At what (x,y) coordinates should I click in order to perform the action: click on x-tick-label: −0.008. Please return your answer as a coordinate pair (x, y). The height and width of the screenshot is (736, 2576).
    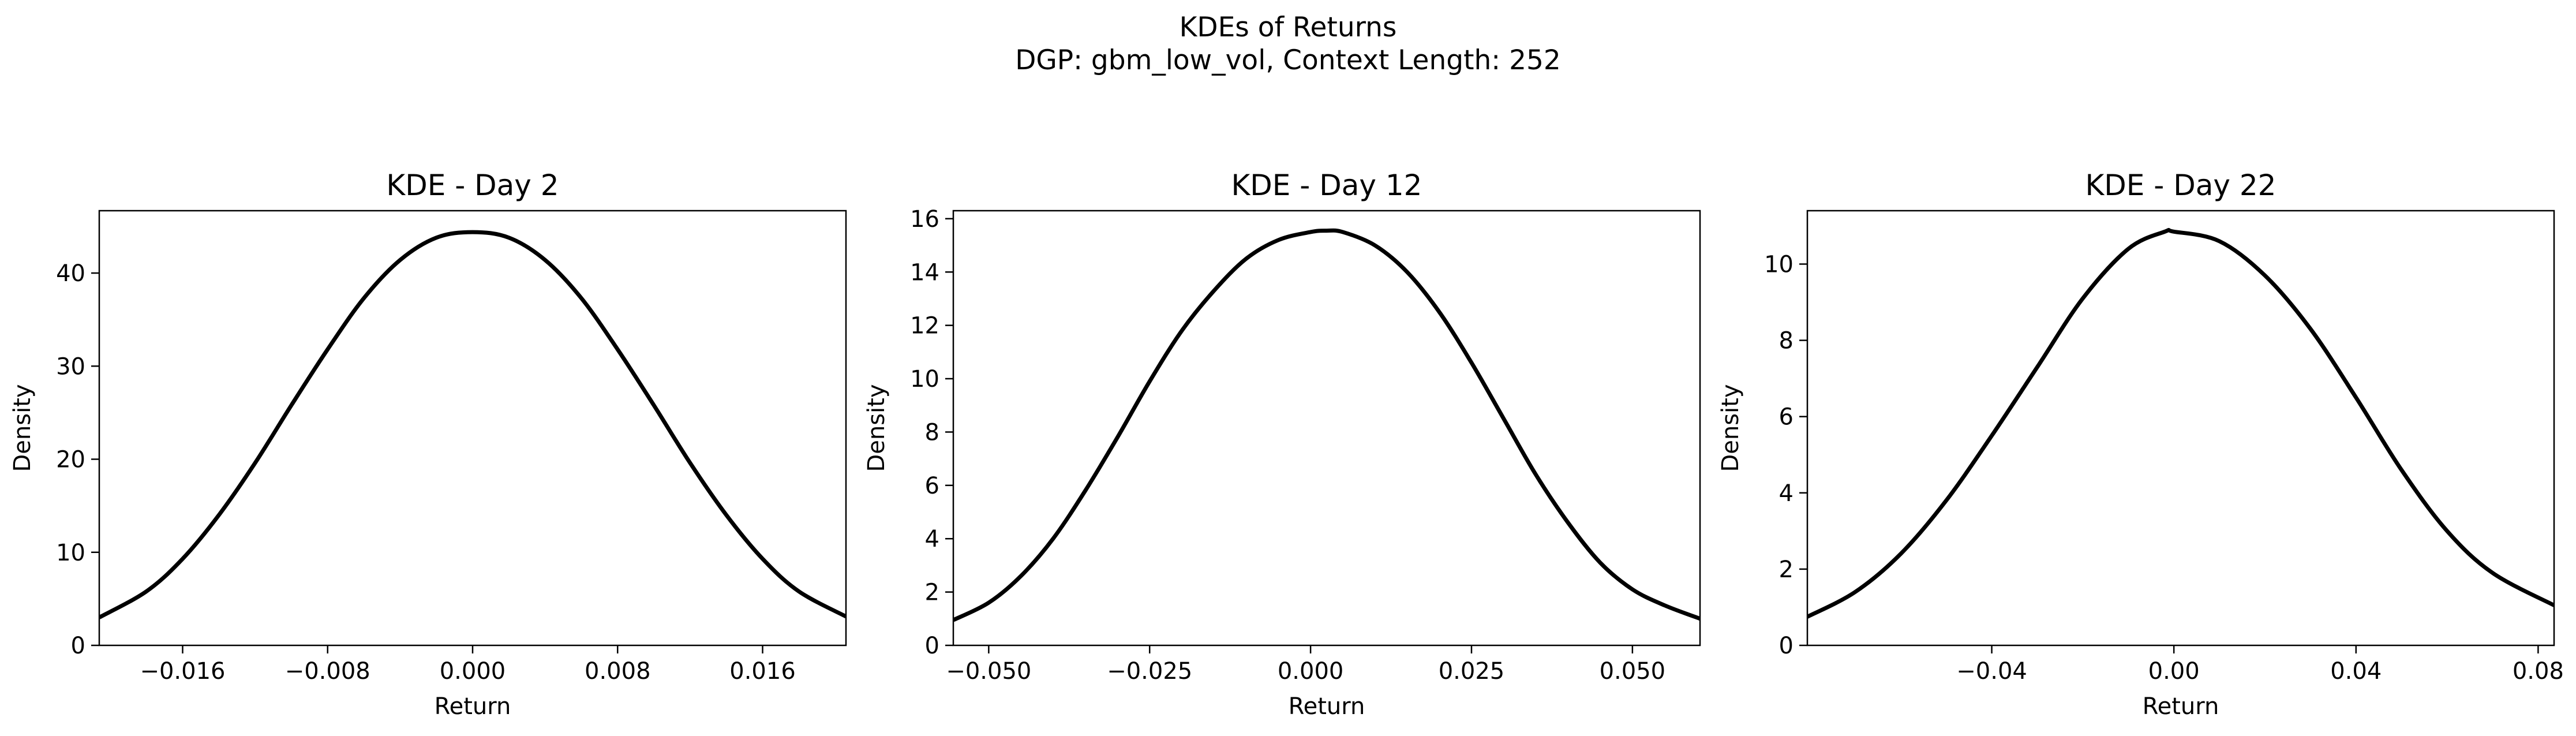
    Looking at the image, I should click on (327, 671).